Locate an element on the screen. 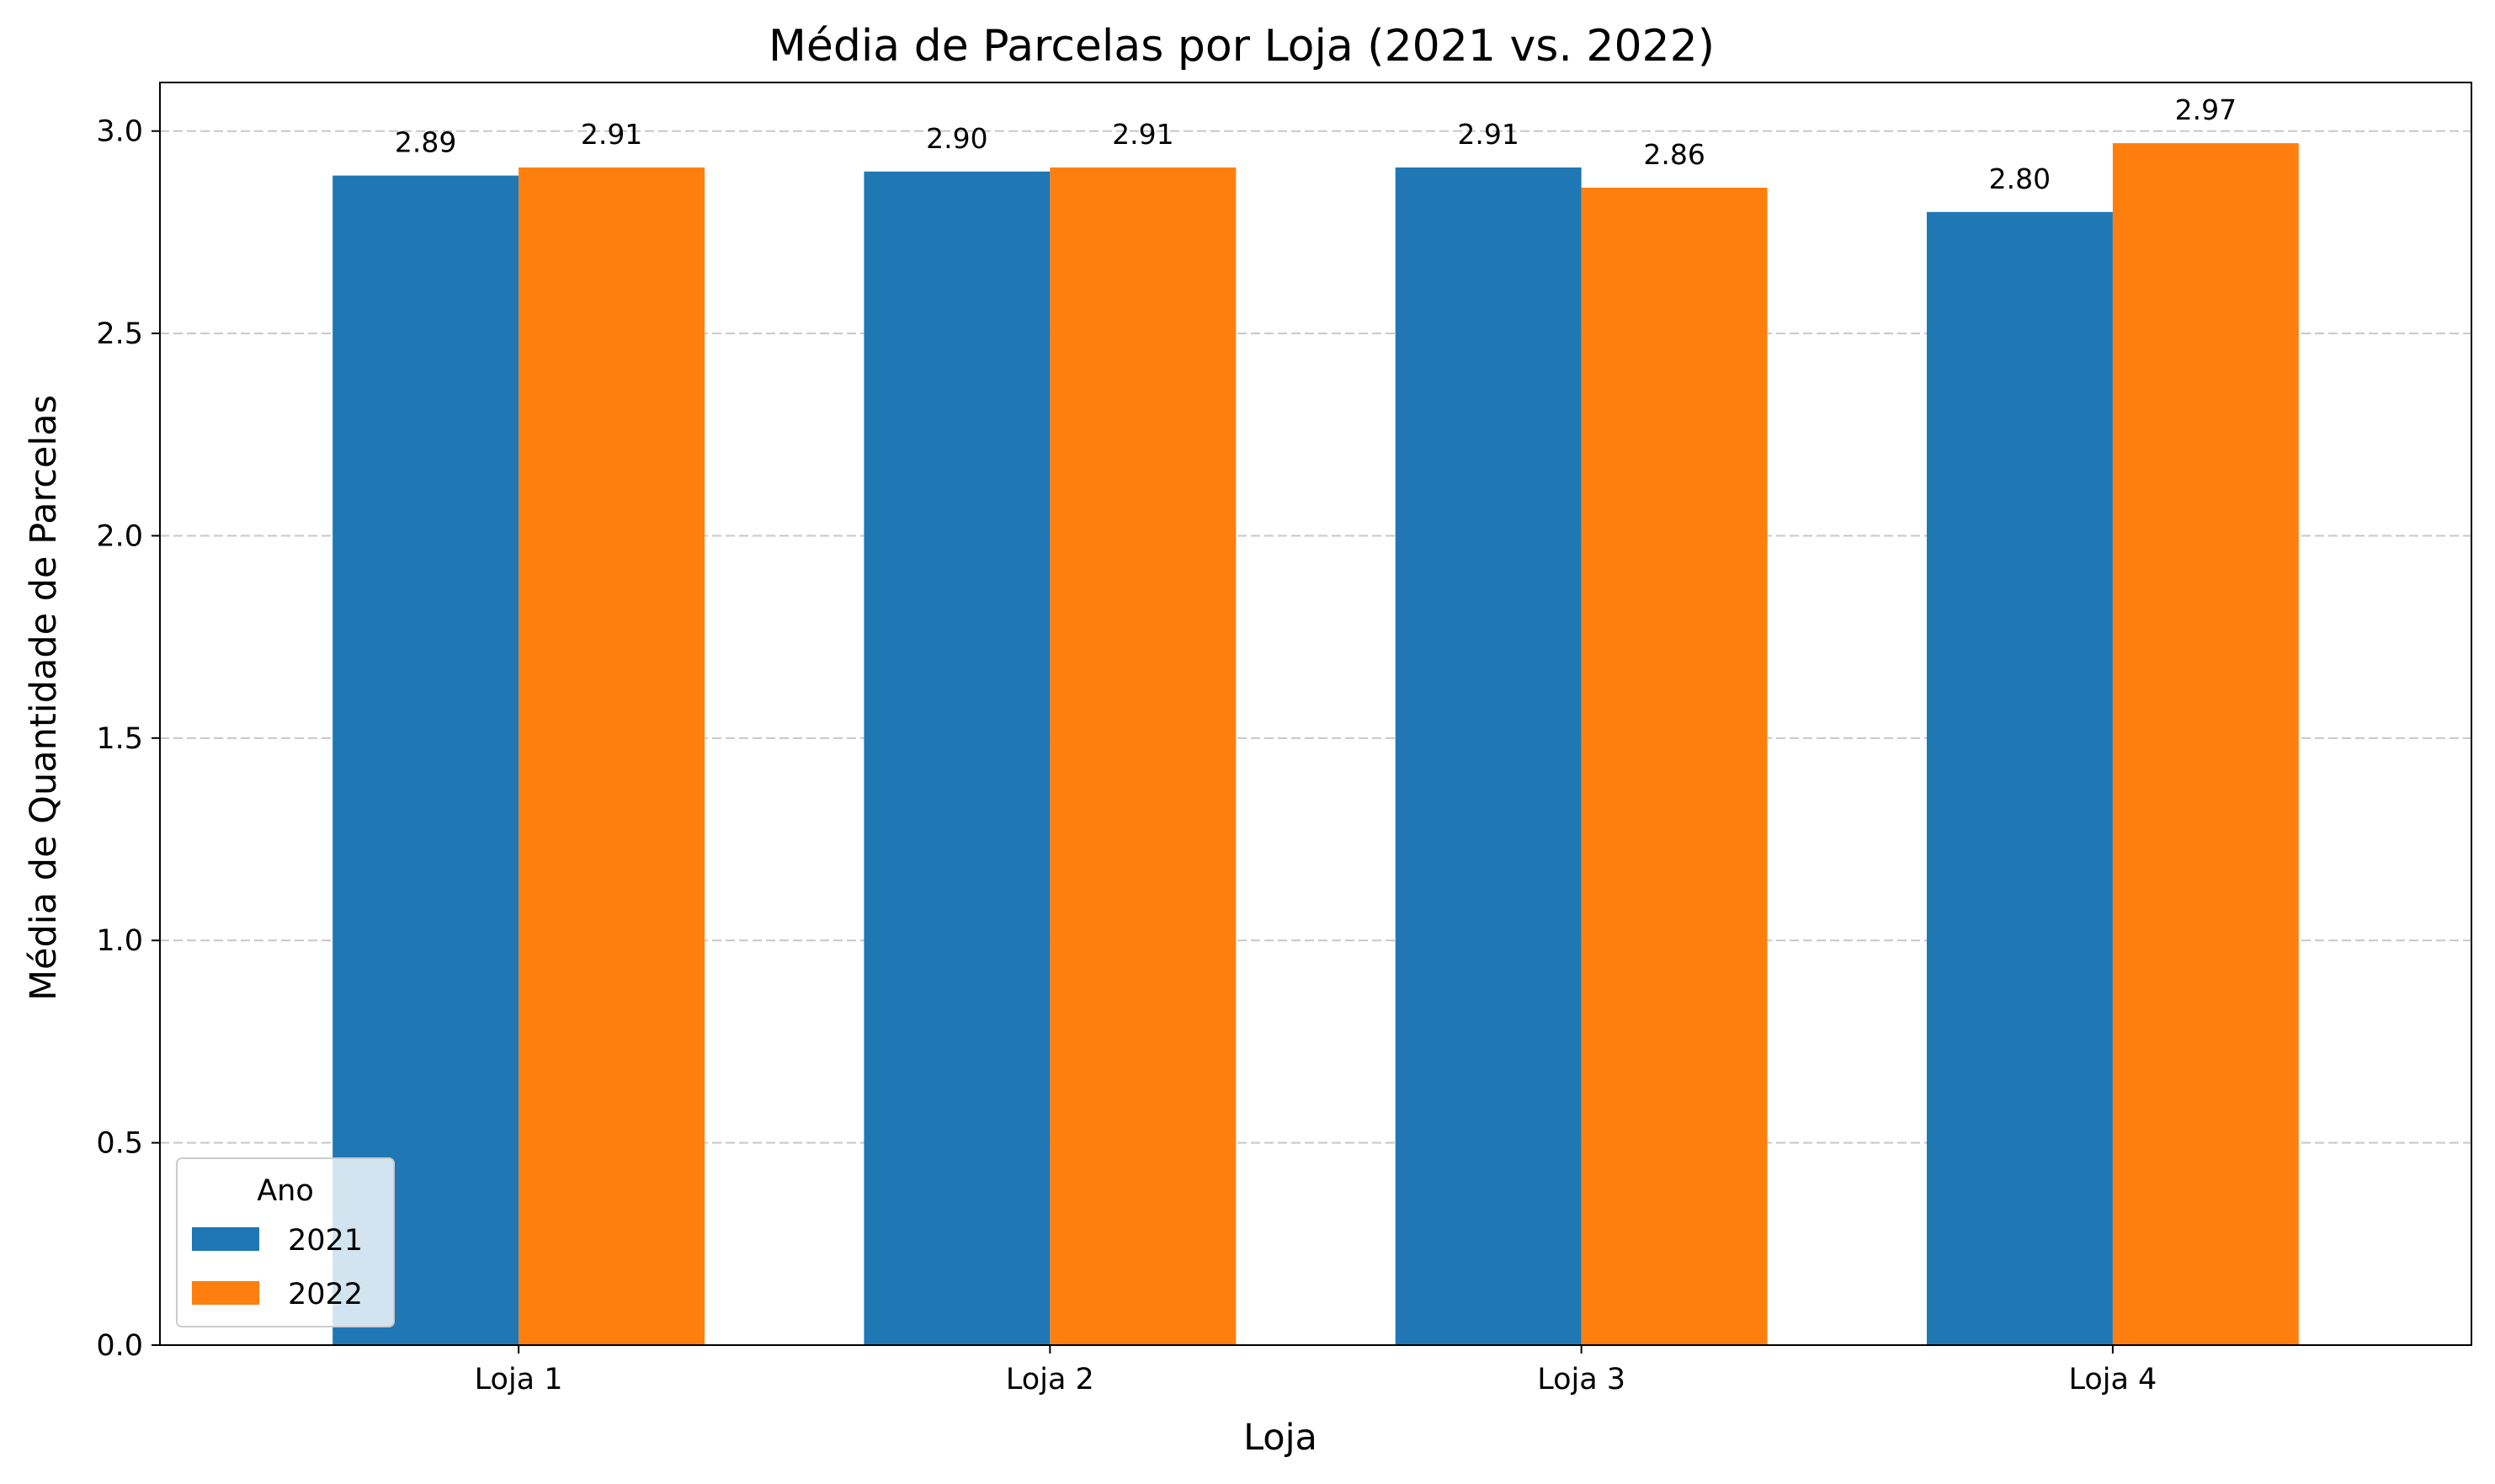 This screenshot has height=1484, width=2495. data-label: 2.90 is located at coordinates (956, 138).